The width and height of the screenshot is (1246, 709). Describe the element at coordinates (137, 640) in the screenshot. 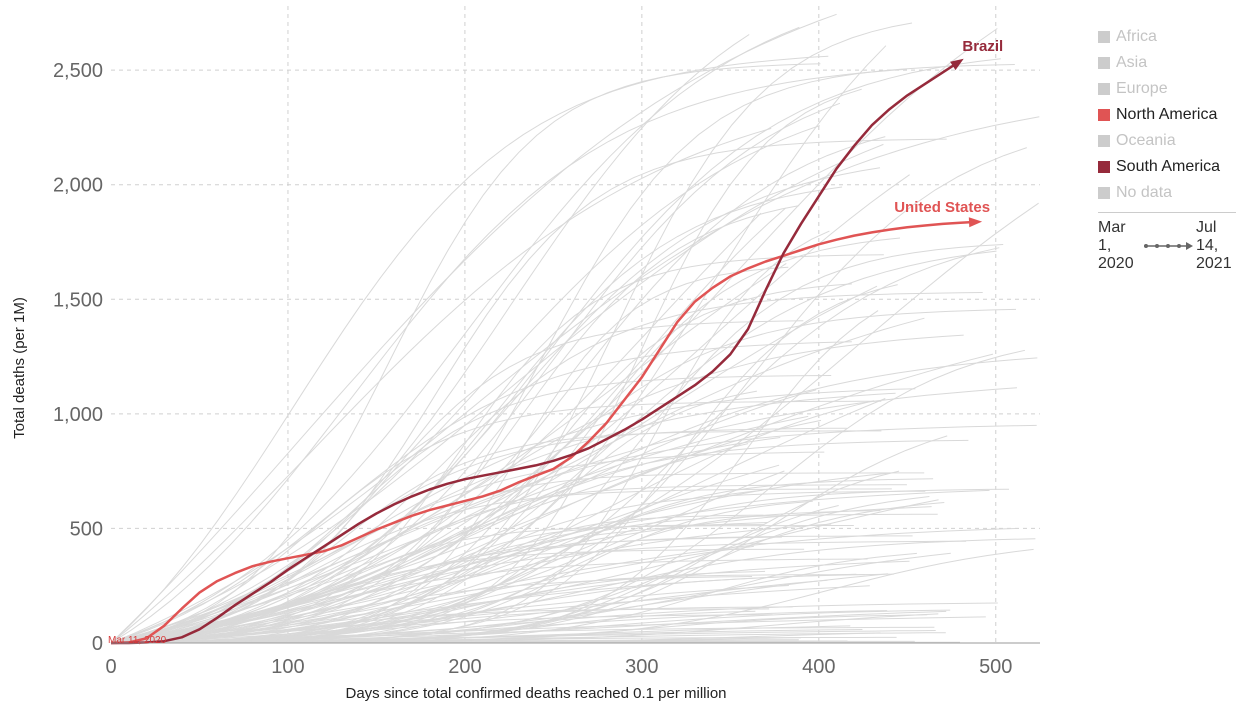

I see `start-date-annotation: Mar 11, 2020` at that location.